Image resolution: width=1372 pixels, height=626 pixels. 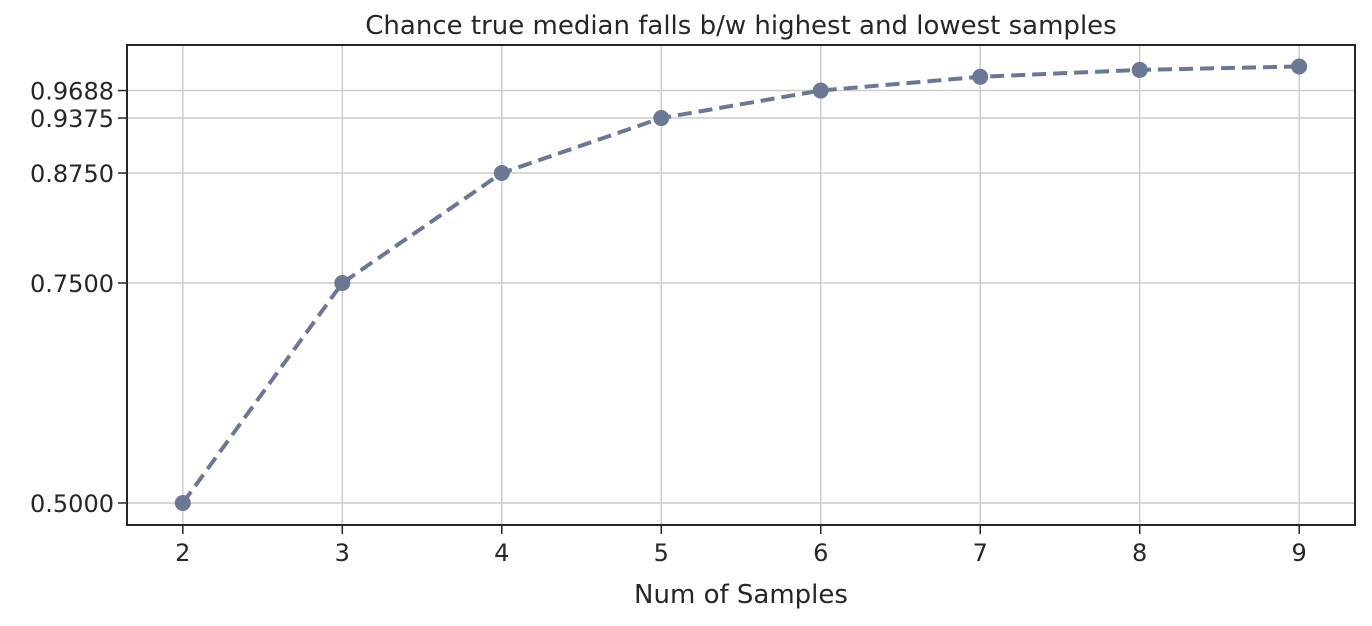 What do you see at coordinates (661, 553) in the screenshot?
I see `x-tick-label: 5` at bounding box center [661, 553].